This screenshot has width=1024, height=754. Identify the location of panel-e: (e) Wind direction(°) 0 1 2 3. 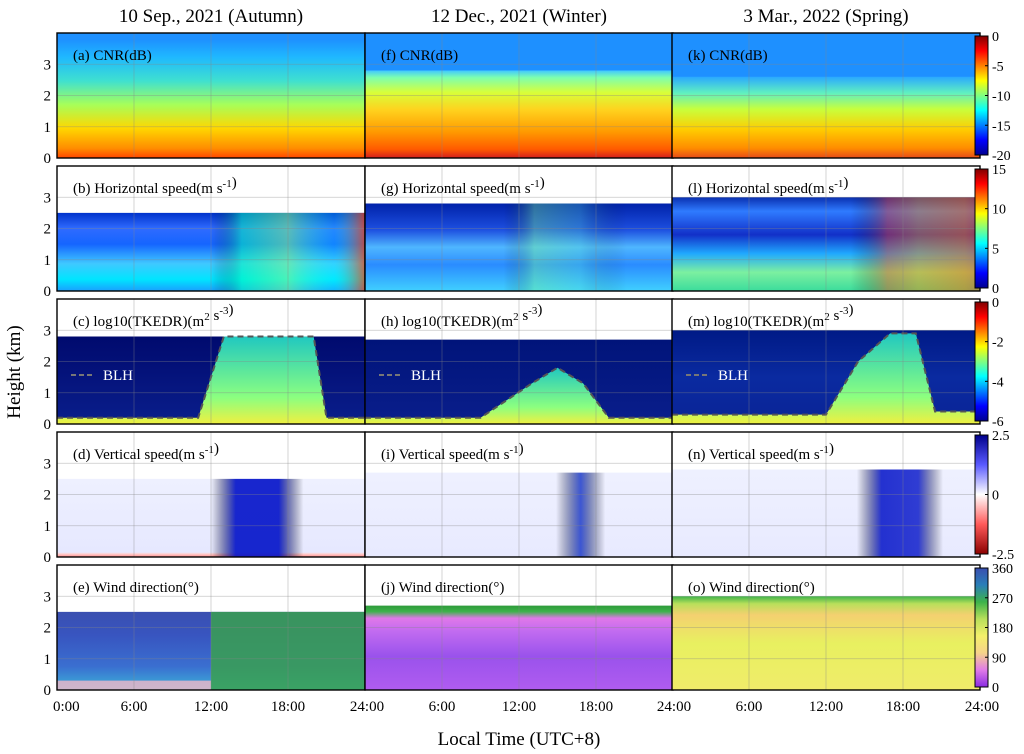
(205, 631).